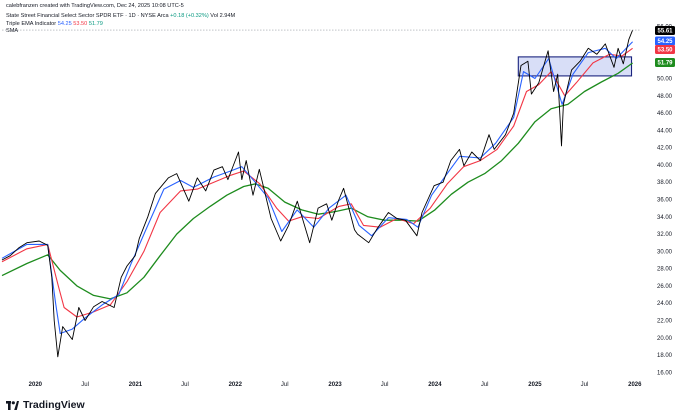 The image size is (680, 416). What do you see at coordinates (136, 385) in the screenshot?
I see `x-tick-label: 2021` at bounding box center [136, 385].